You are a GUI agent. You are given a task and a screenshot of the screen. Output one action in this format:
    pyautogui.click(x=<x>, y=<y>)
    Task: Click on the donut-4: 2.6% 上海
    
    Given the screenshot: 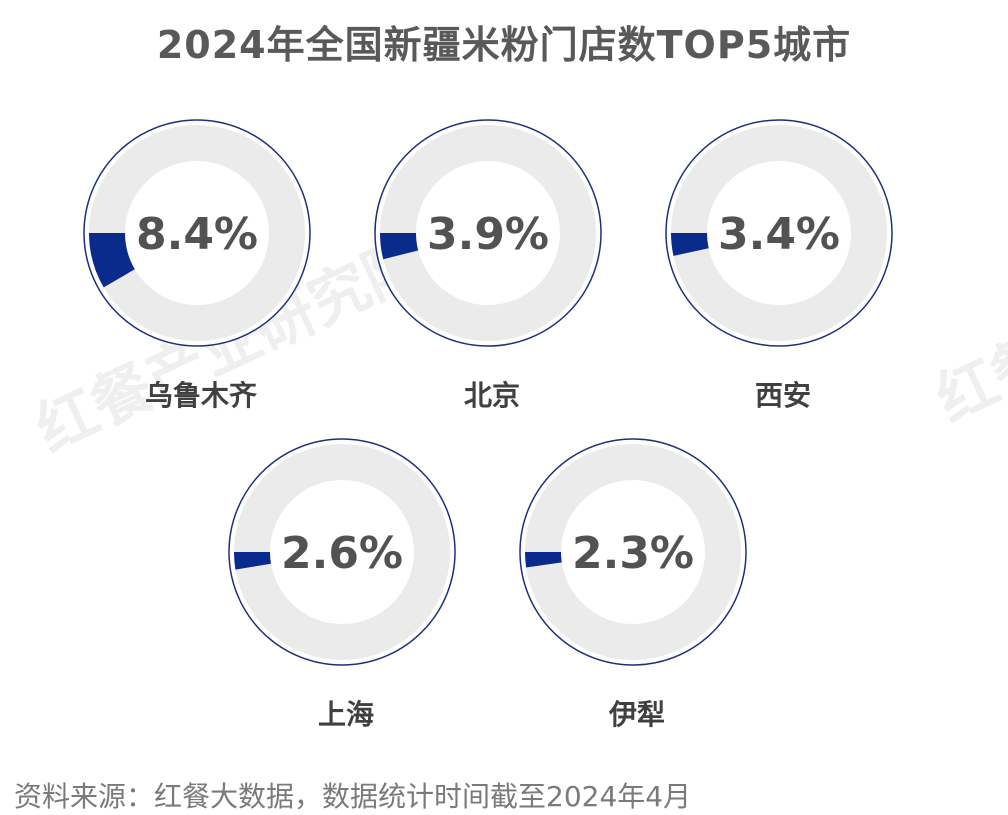 What is the action you would take?
    pyautogui.click(x=342, y=584)
    